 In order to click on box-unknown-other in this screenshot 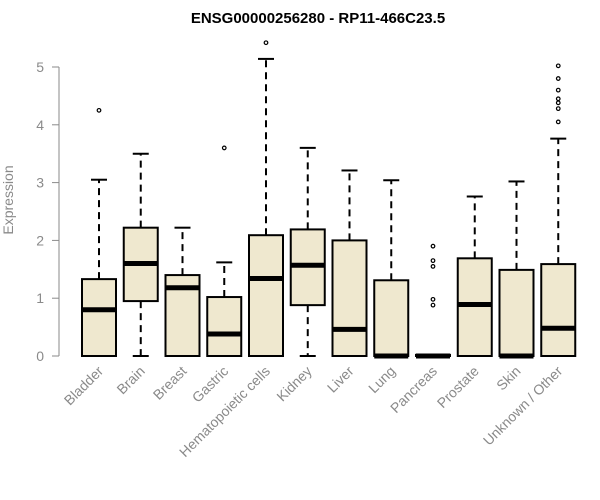, I will do `click(558, 210)`.